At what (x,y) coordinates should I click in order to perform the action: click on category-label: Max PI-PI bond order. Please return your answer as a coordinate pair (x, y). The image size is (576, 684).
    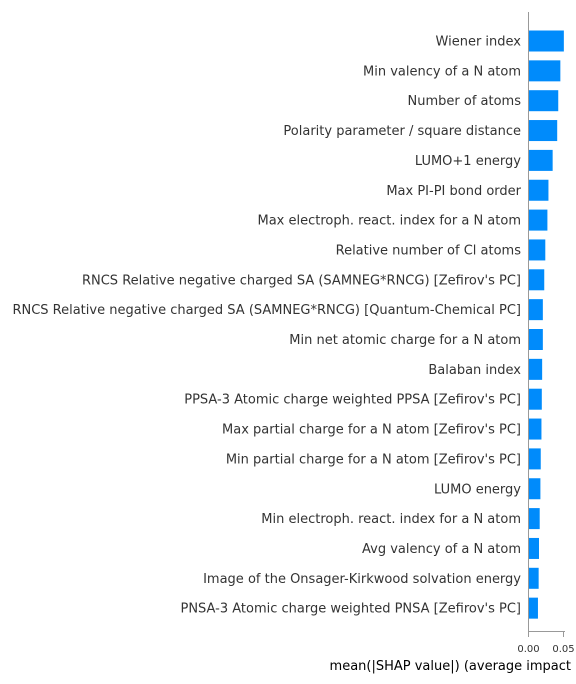
    Looking at the image, I should click on (453, 191).